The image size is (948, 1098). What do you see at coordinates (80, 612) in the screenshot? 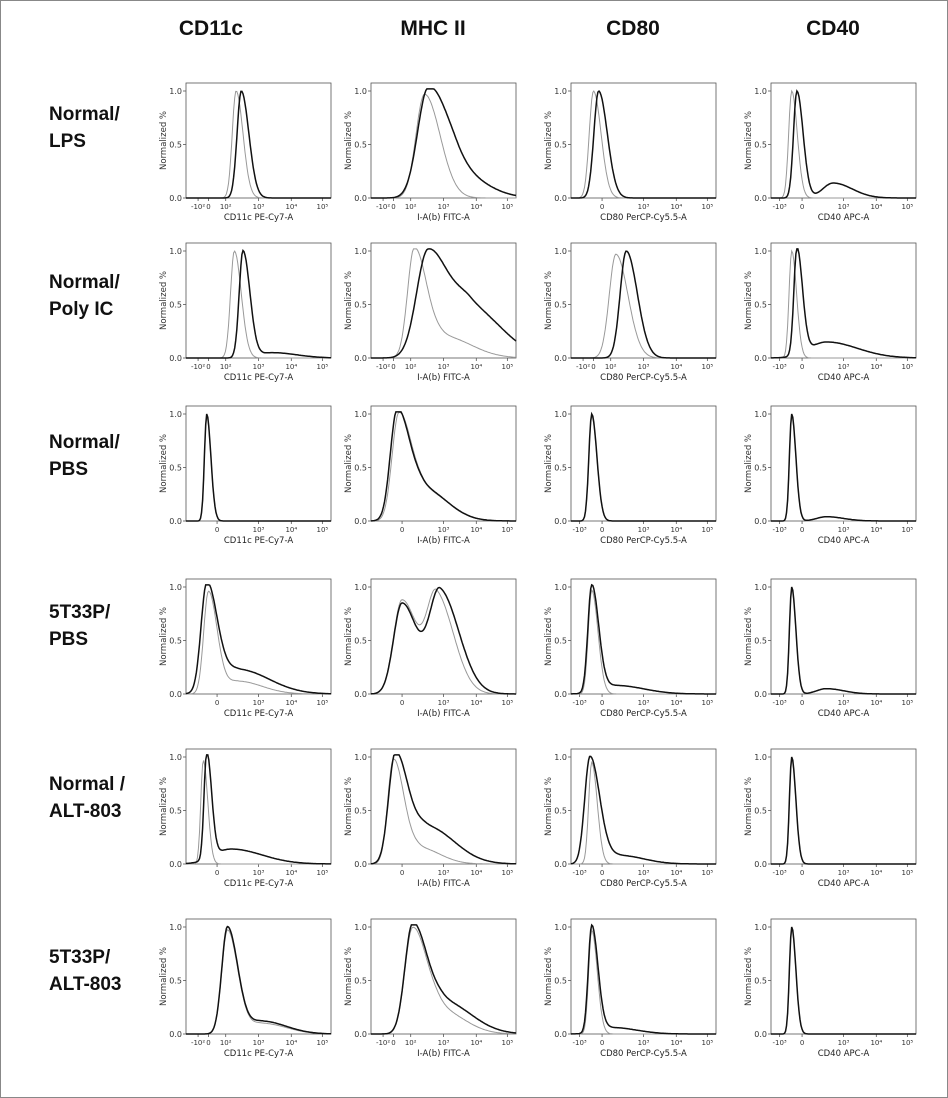
I see `row-label-line: 5T33P/` at bounding box center [80, 612].